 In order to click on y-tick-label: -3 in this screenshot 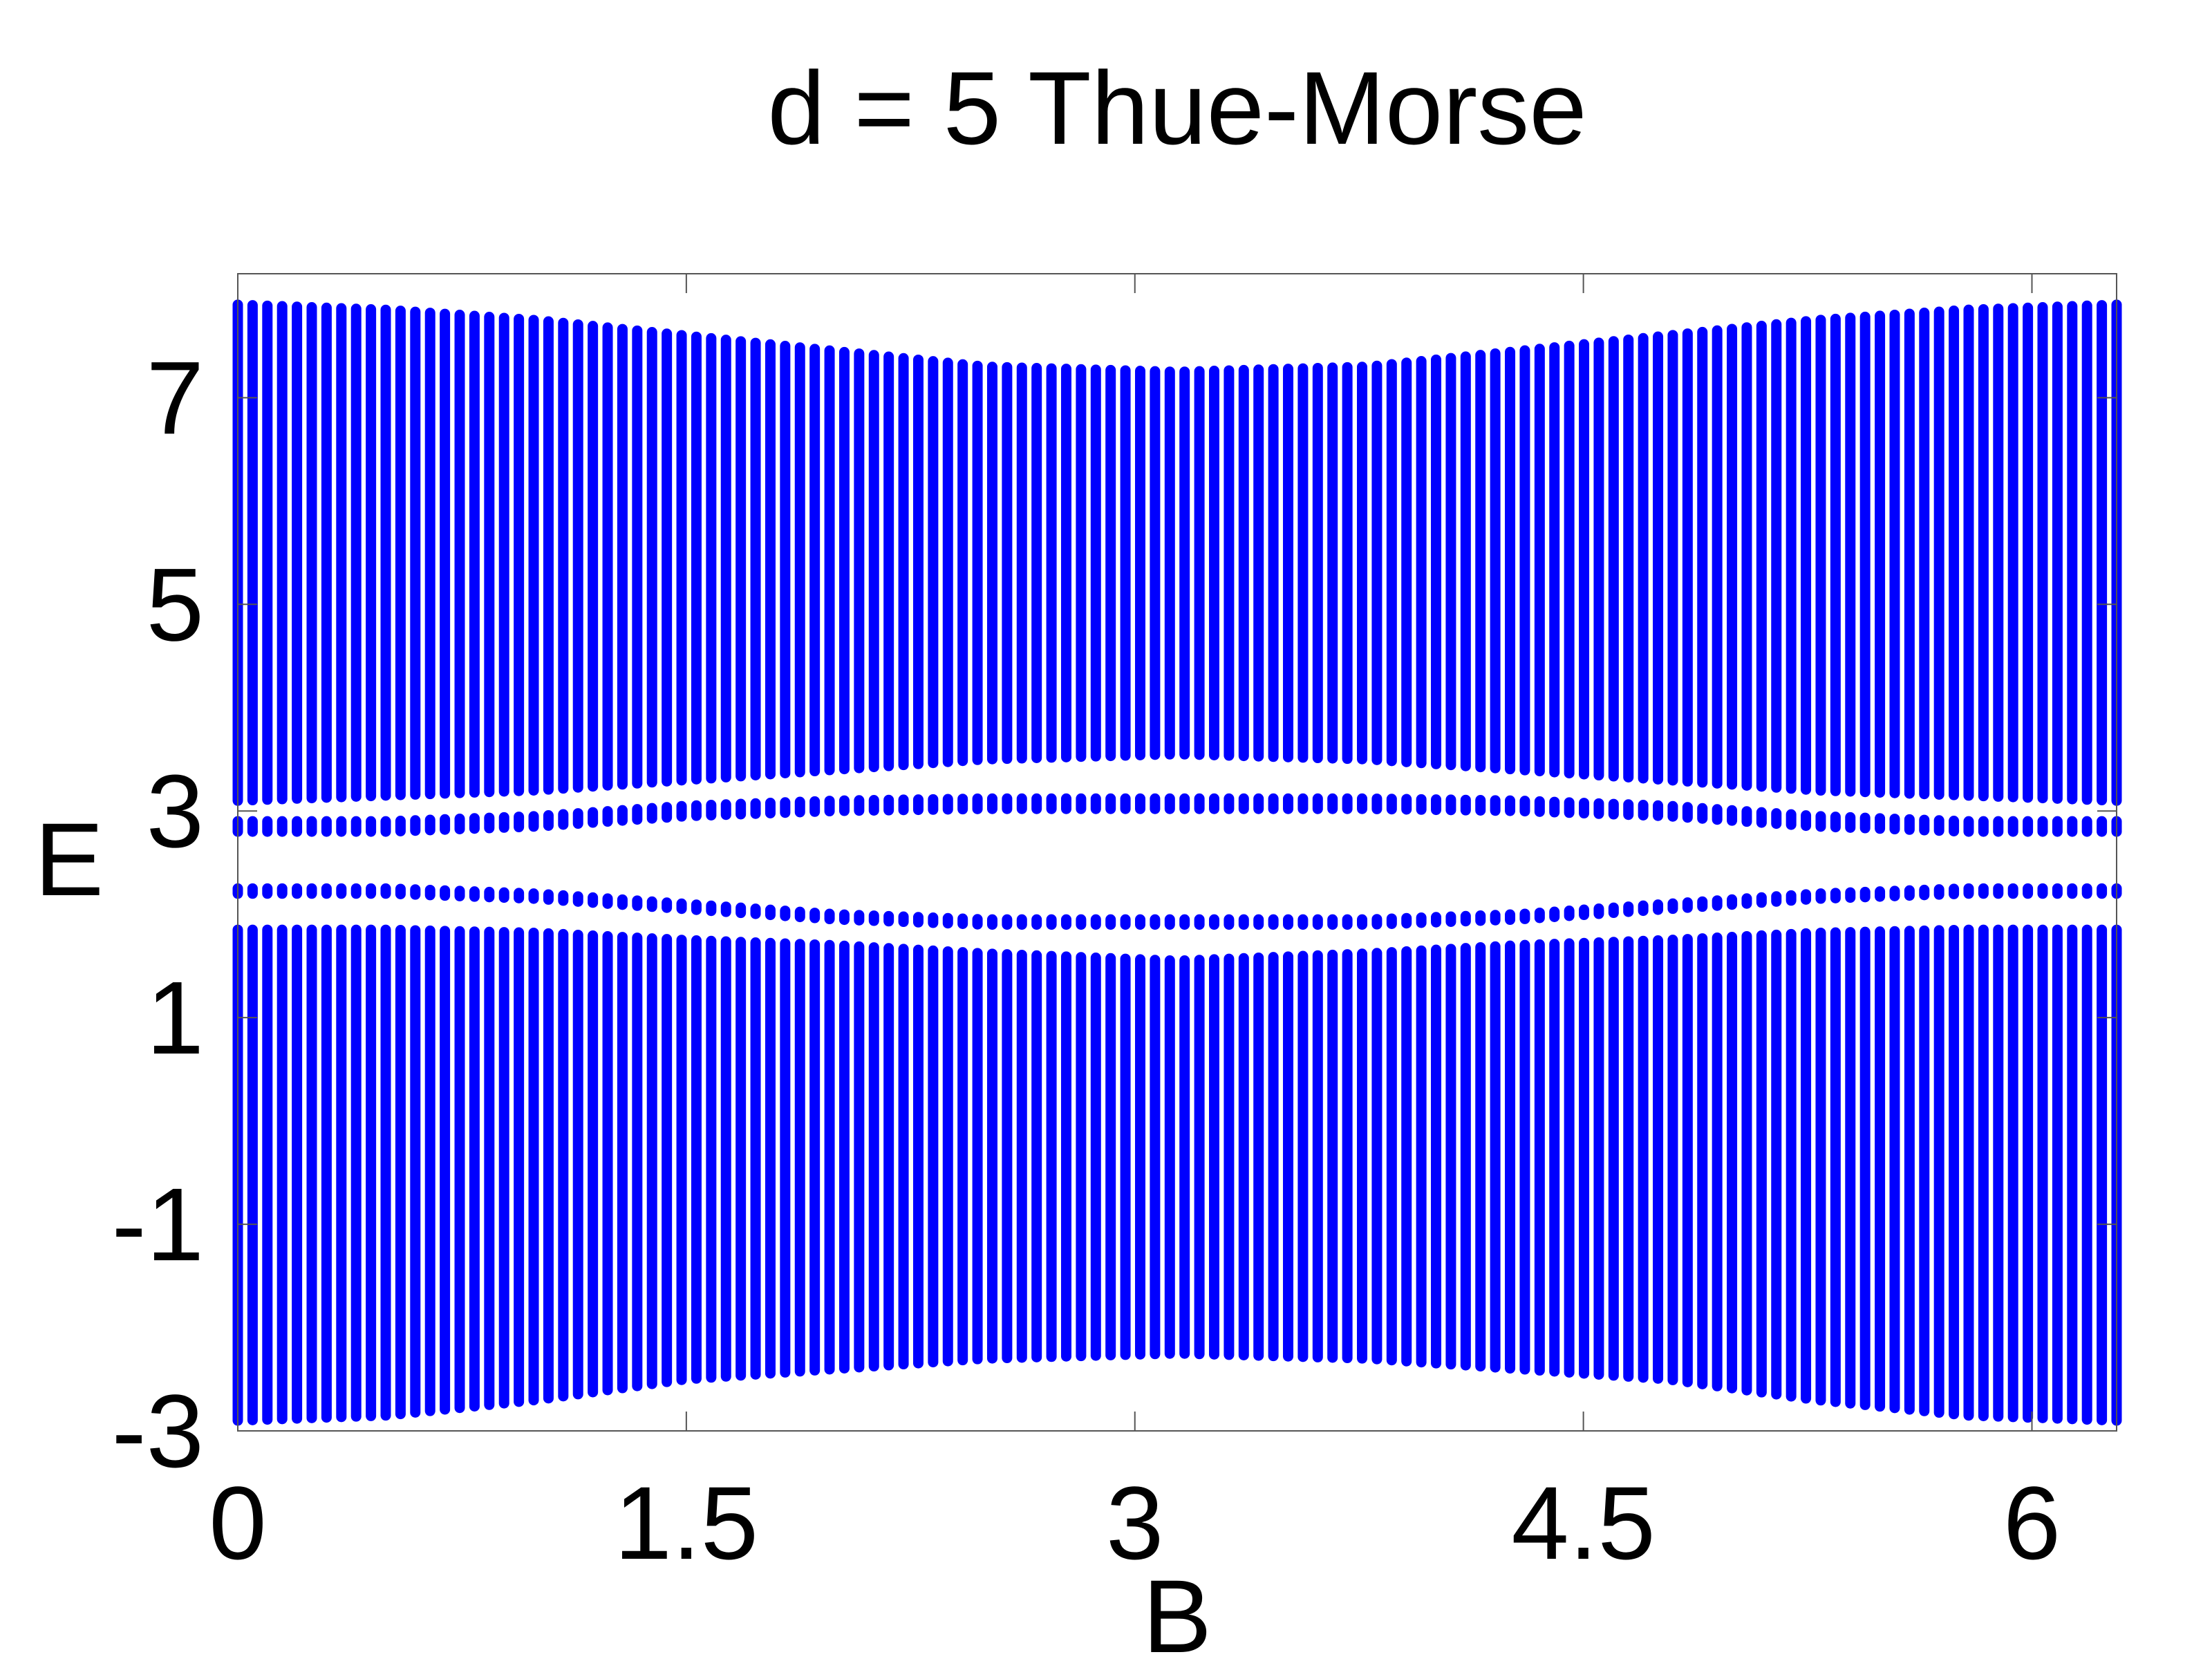, I will do `click(158, 1431)`.